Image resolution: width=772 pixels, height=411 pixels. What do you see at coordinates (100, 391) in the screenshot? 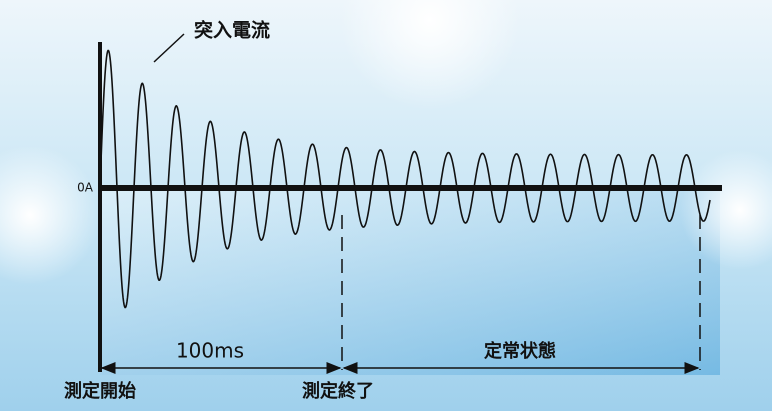
I see `start-label: 測定開始` at bounding box center [100, 391].